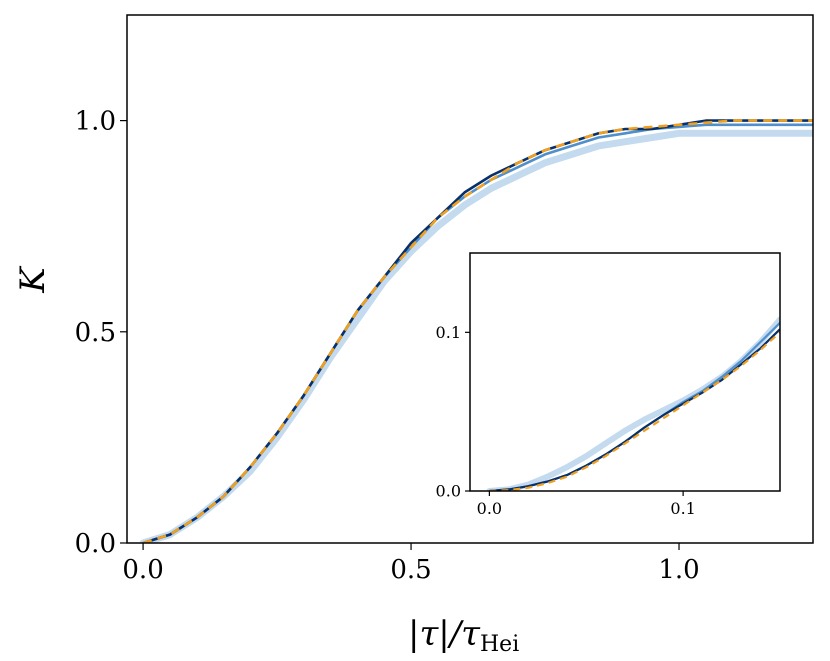  What do you see at coordinates (682, 508) in the screenshot?
I see `inset-x-tick-label-1: 0.1` at bounding box center [682, 508].